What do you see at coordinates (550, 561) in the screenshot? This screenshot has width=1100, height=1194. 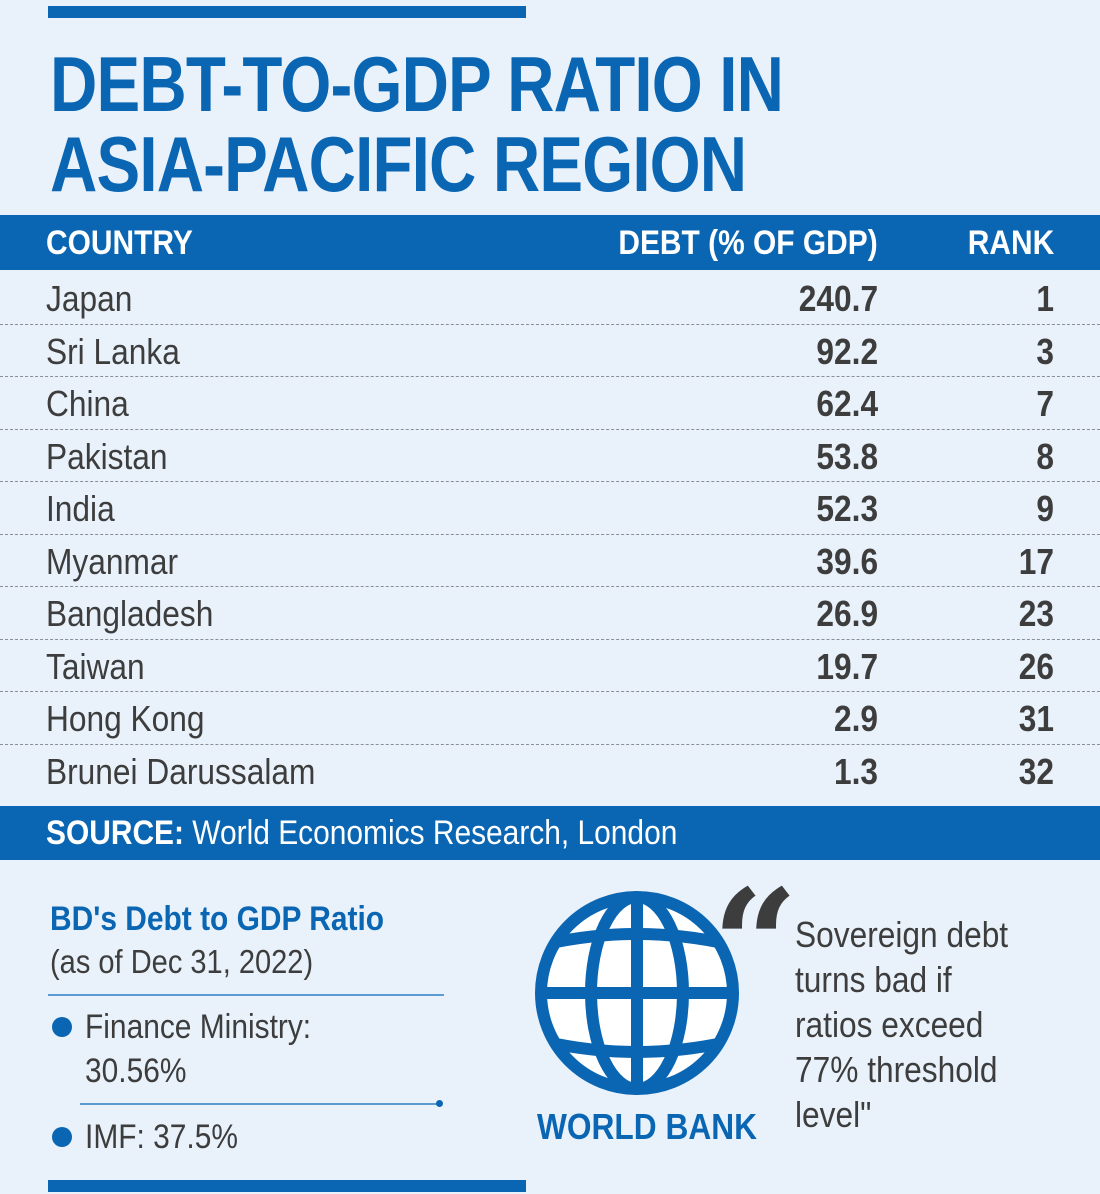 I see `table-row: Myanmar 39.6 17` at bounding box center [550, 561].